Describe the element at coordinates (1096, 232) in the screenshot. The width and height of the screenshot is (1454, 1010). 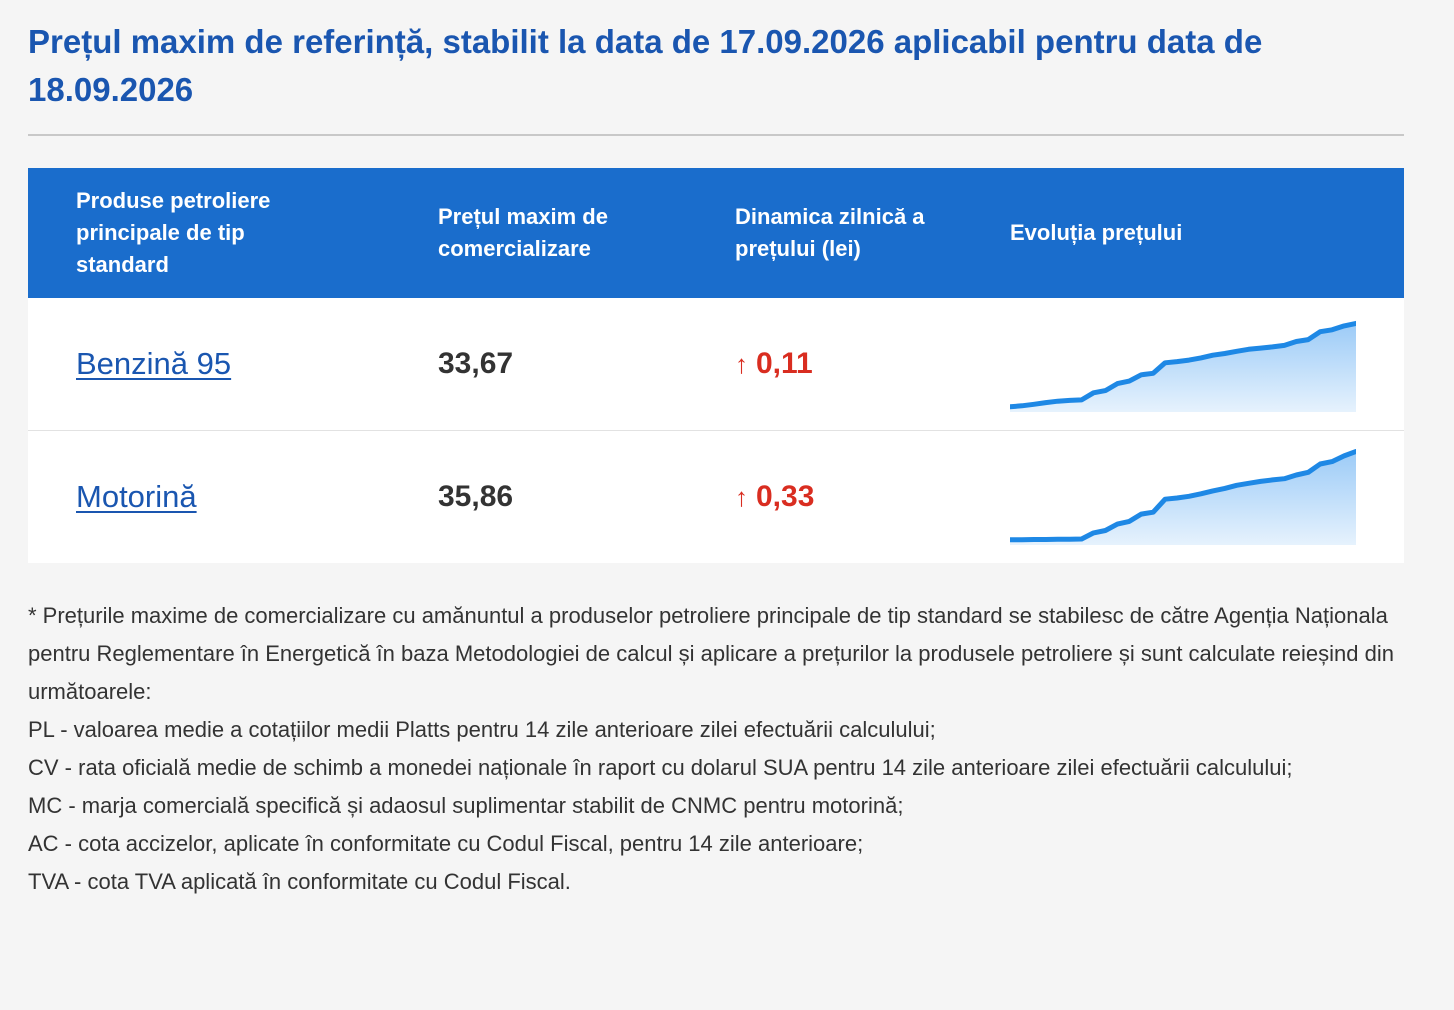
I see `header-evolution: Evoluția prețului` at that location.